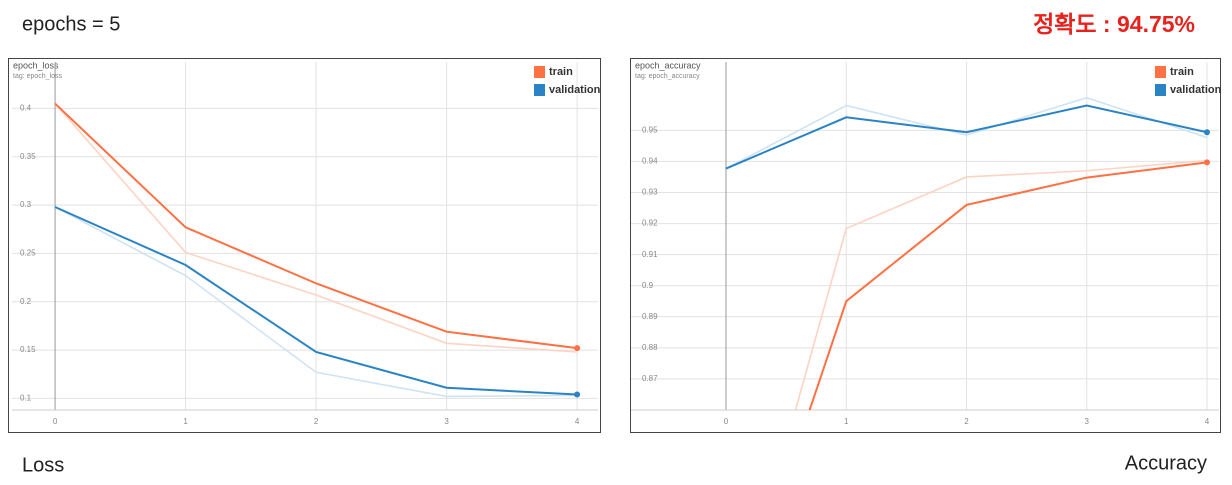 This screenshot has height=485, width=1232. What do you see at coordinates (650, 347) in the screenshot?
I see `y-tick-label: 0.88` at bounding box center [650, 347].